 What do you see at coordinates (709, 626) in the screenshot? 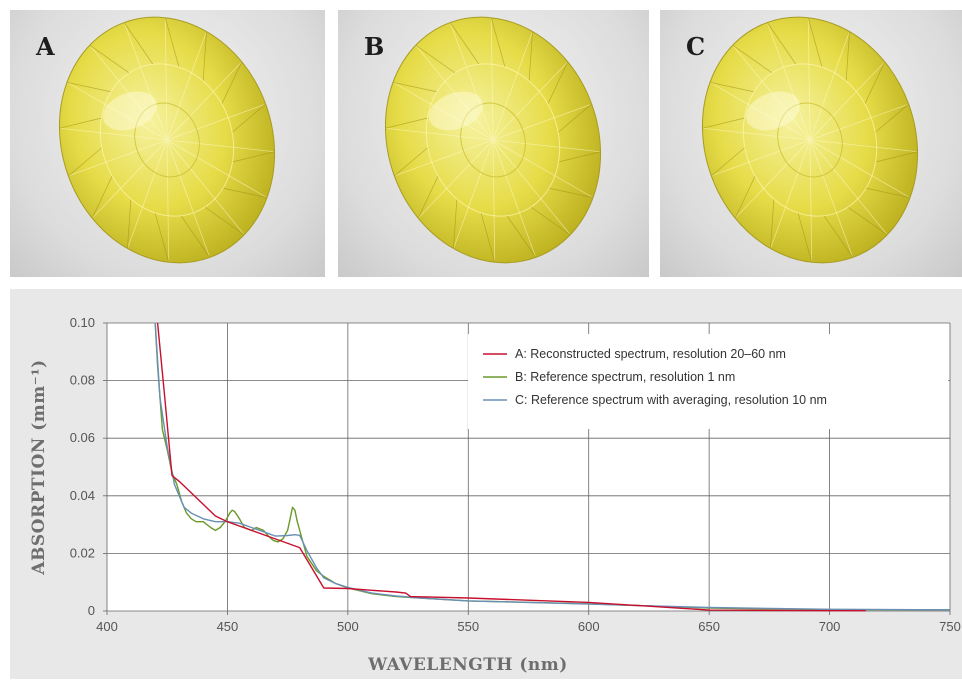
I see `x-tick-label: 650` at bounding box center [709, 626].